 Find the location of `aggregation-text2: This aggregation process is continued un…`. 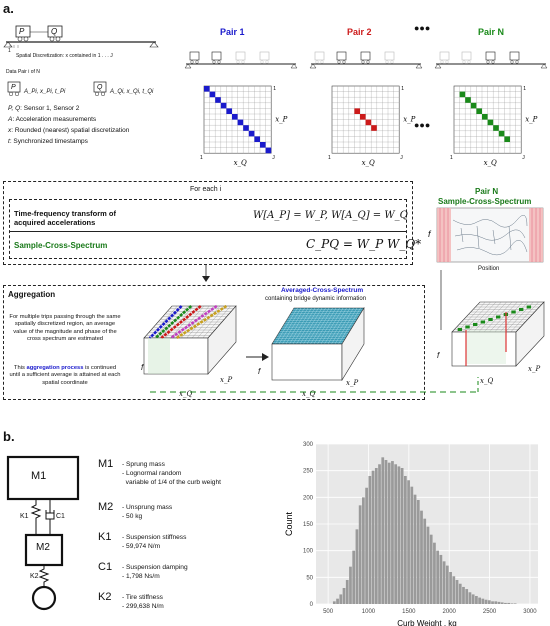

aggregation-text2: This aggregation process is continued un… is located at coordinates (65, 376).